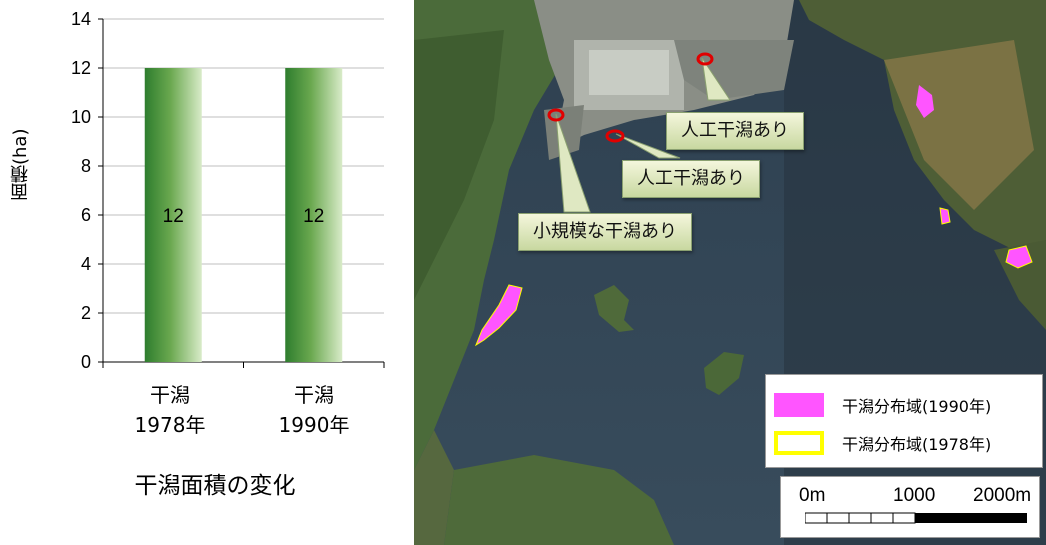  What do you see at coordinates (904, 421) in the screenshot?
I see `map-legend: 干潟分布域(1990年) 干潟分布域(1978年)` at bounding box center [904, 421].